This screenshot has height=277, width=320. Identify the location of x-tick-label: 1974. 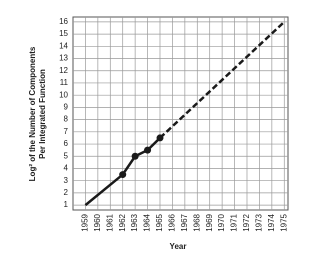
(271, 222).